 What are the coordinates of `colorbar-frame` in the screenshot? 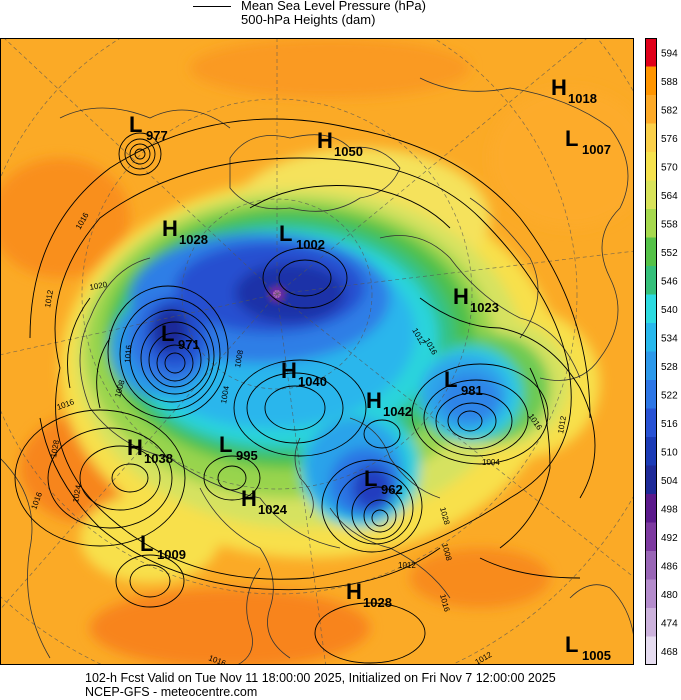 It's located at (651, 351).